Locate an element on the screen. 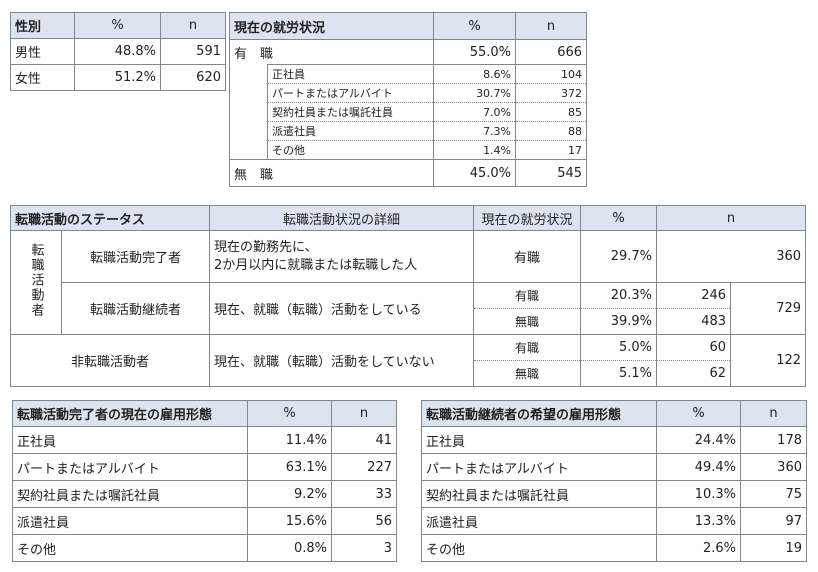  table-row: 派遣社員 7.3% 88 is located at coordinates (409, 131).